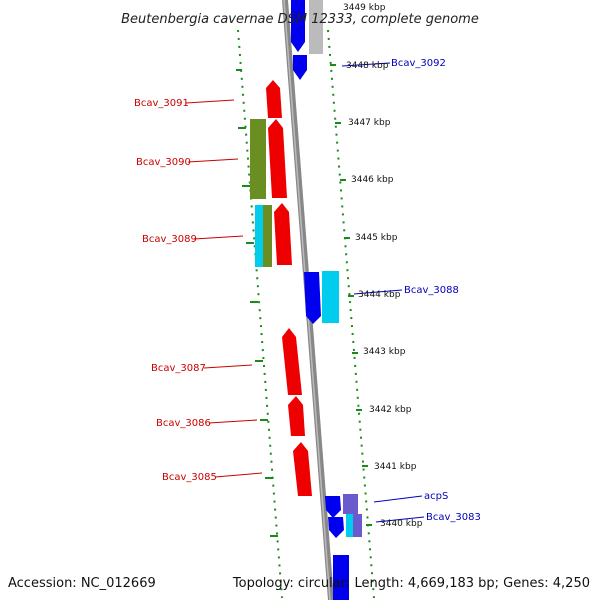 This screenshot has height=600, width=600. I want to click on gene-label-bcav-3090: Bcav_3090, so click(163, 162).